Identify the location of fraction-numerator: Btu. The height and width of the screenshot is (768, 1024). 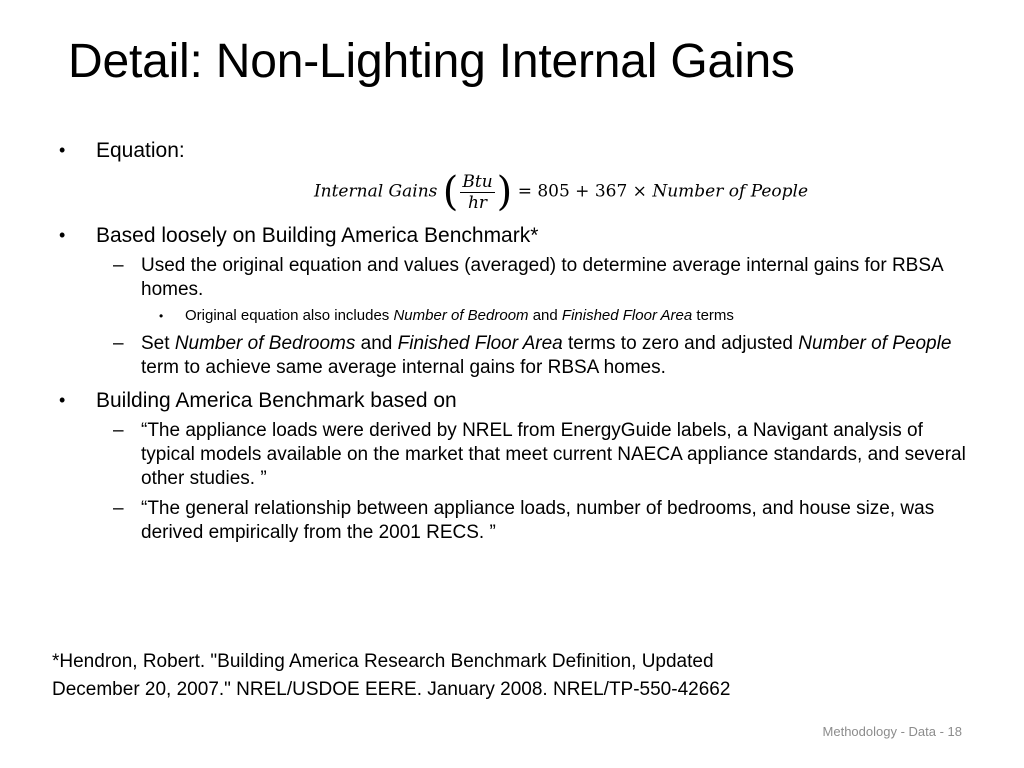
(477, 182).